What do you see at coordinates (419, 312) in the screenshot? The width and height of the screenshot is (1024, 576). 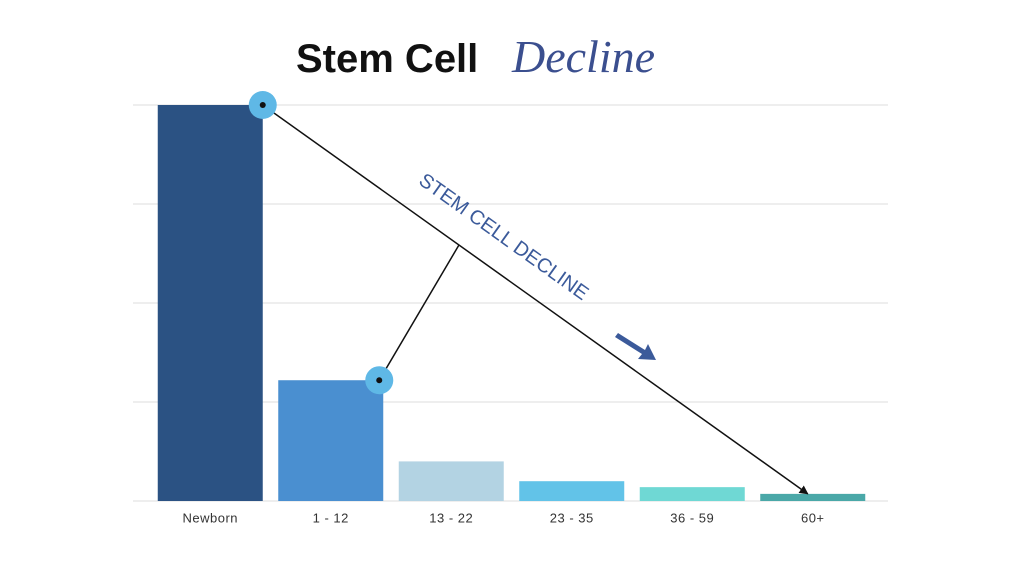 I see `connector-line` at bounding box center [419, 312].